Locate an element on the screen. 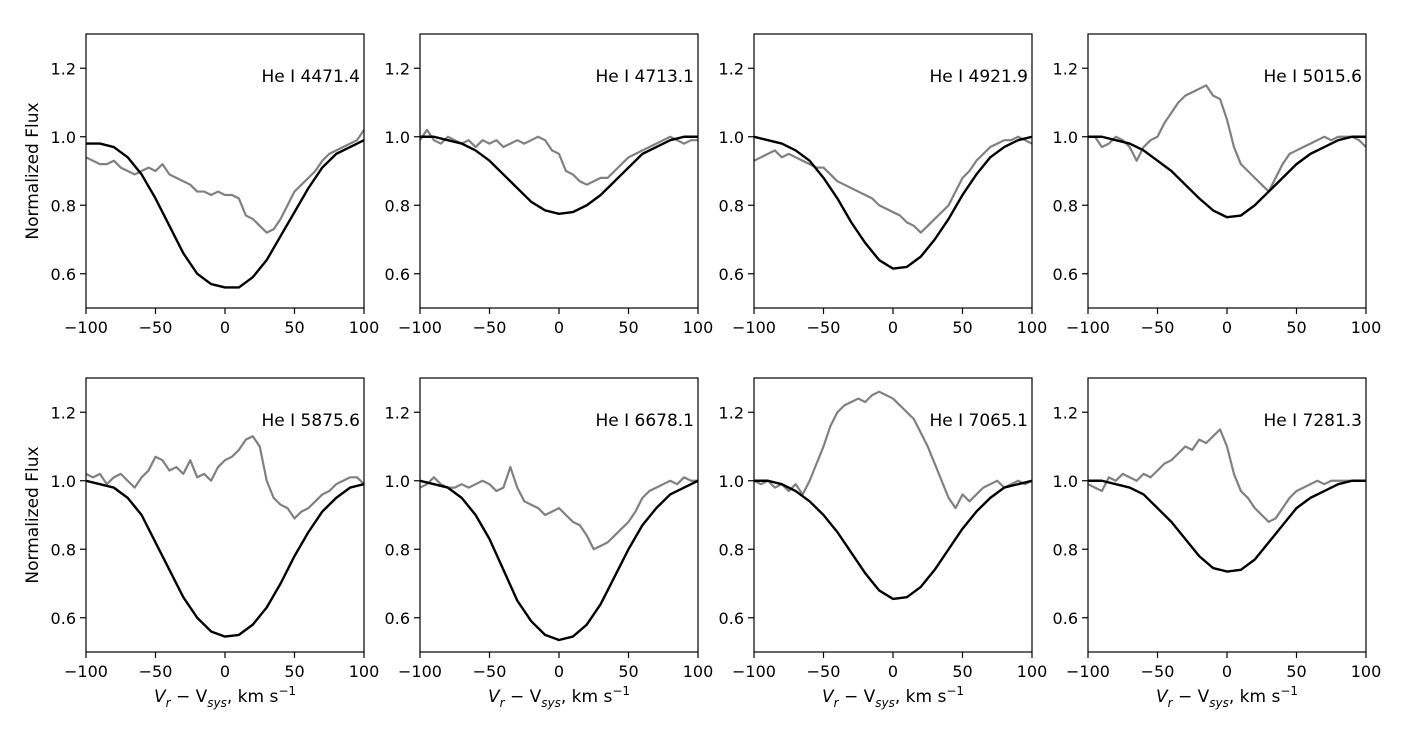  panel-2: −100 −50 0 50 100 0.6 0.8 1.0 1.2 He I 4713.1 is located at coordinates (549, 185).